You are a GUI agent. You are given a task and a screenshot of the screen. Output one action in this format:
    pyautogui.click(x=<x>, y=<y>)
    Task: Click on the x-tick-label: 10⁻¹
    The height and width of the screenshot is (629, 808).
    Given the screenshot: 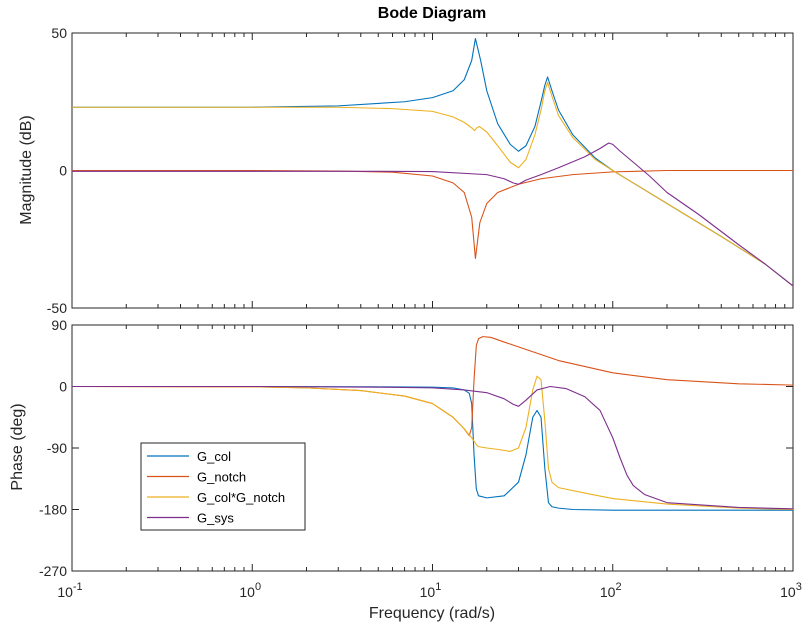 What is the action you would take?
    pyautogui.click(x=69, y=590)
    